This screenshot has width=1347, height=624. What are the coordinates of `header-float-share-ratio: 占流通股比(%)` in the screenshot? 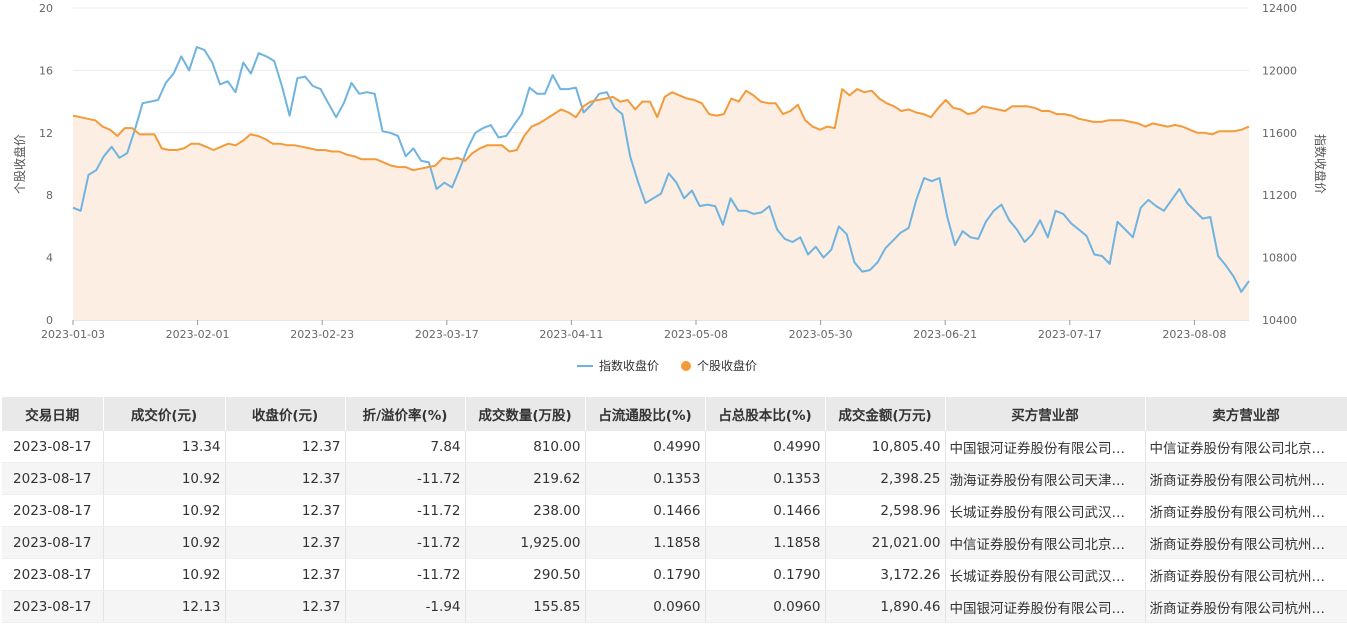 It's located at (645, 414).